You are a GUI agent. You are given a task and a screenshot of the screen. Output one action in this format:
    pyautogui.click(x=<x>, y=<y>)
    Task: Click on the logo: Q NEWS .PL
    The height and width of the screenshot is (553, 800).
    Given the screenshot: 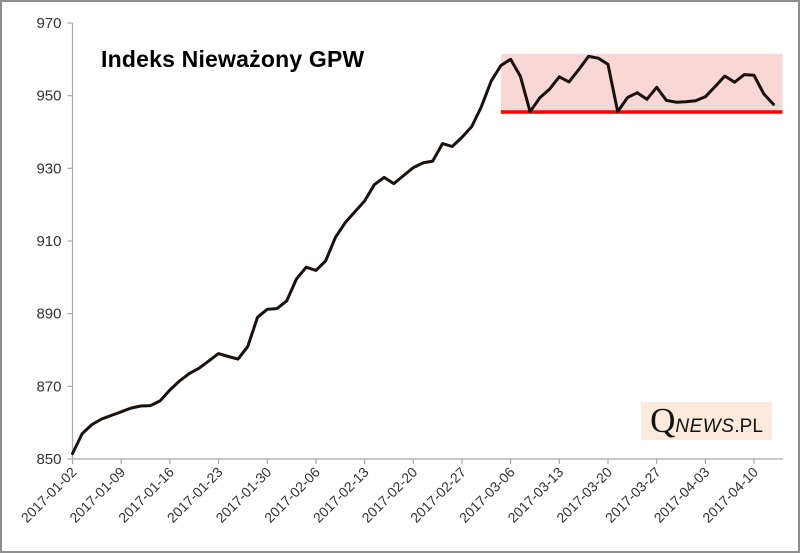 What is the action you would take?
    pyautogui.click(x=706, y=421)
    